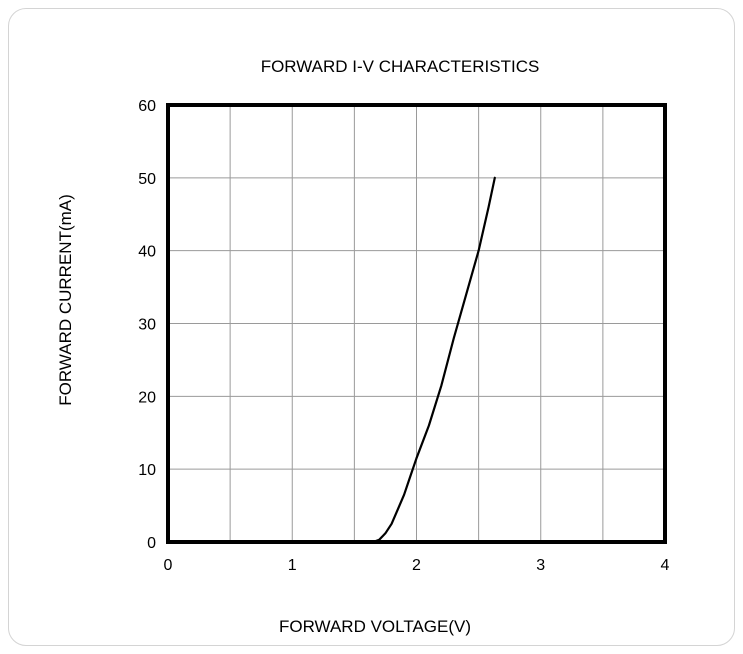 The height and width of the screenshot is (654, 743). I want to click on y-tick-labels: 0 10 20 30 40 50 60, so click(147, 325).